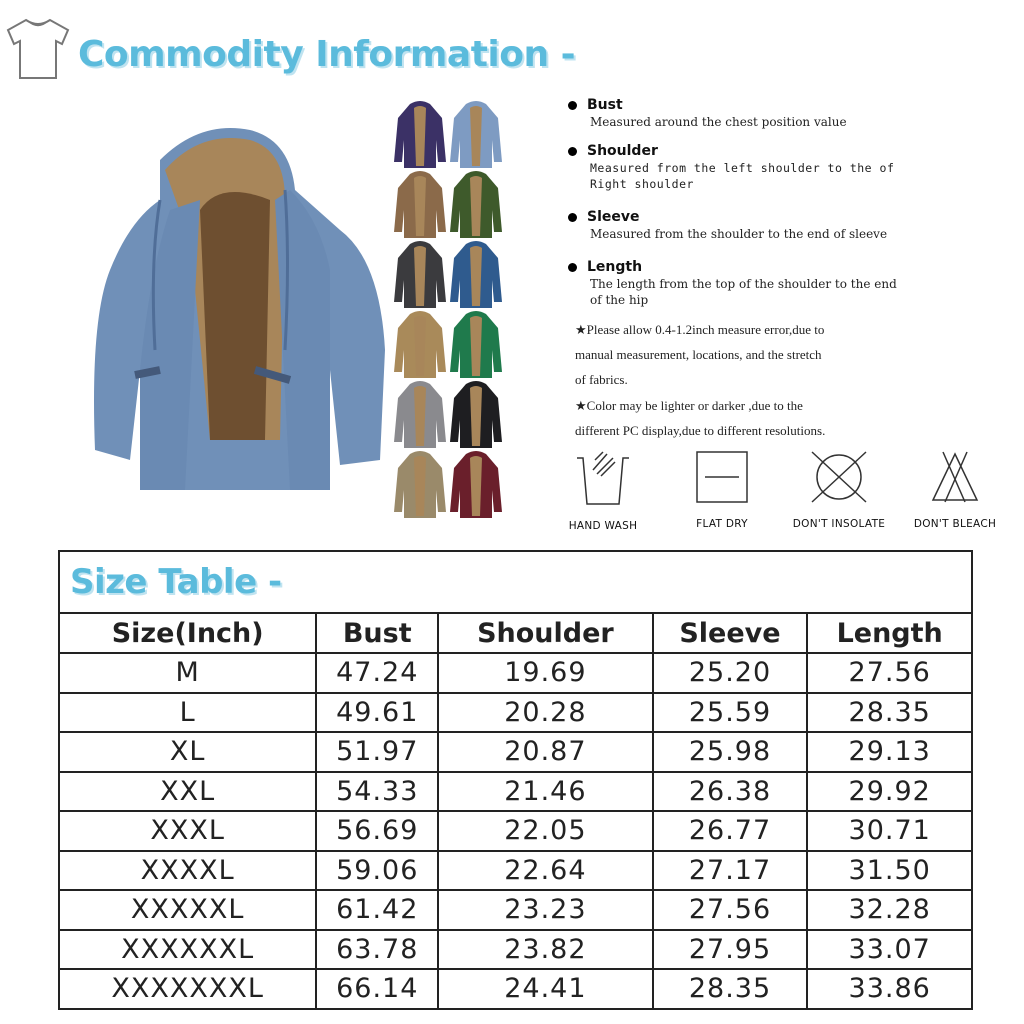 The width and height of the screenshot is (1024, 1024). I want to click on table-cell: 27.95, so click(730, 949).